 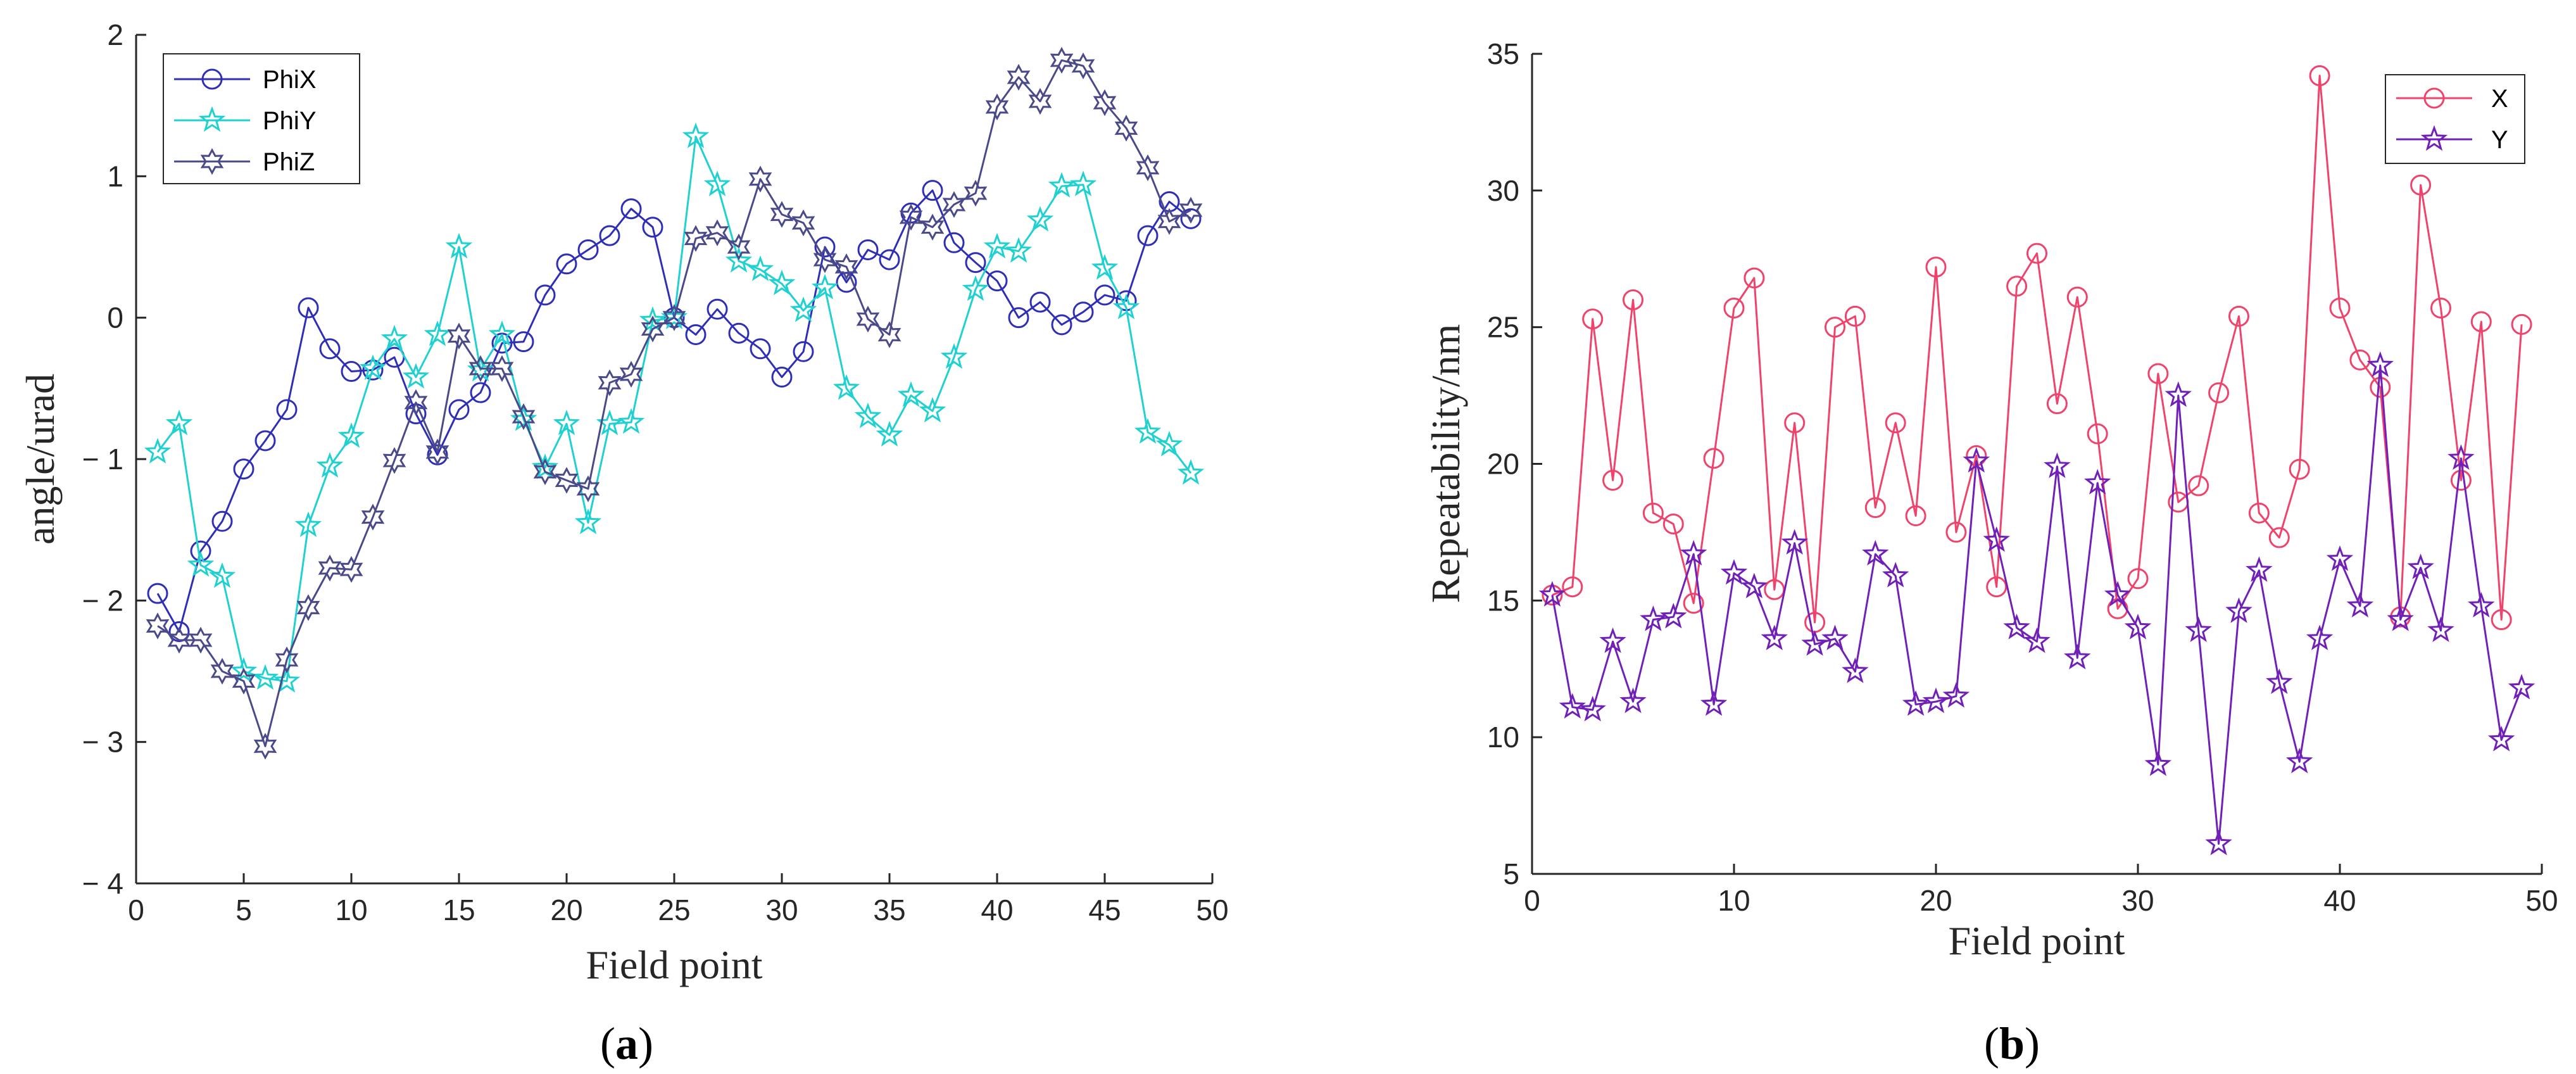 I want to click on chart-a-legend-item-phiy: PhiY, so click(x=245, y=121).